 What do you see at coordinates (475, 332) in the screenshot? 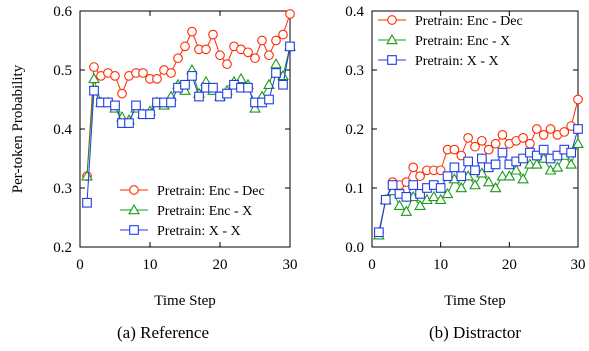
I see `figure-caption: (b) Distractor` at bounding box center [475, 332].